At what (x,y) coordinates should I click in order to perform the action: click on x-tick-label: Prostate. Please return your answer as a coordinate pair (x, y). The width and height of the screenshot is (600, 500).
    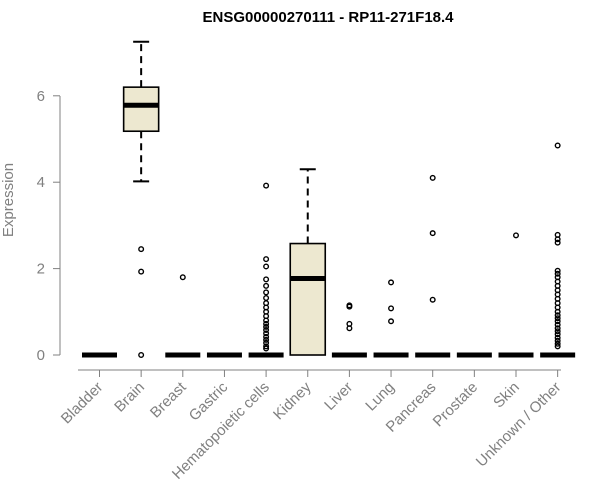
    Looking at the image, I should click on (456, 405).